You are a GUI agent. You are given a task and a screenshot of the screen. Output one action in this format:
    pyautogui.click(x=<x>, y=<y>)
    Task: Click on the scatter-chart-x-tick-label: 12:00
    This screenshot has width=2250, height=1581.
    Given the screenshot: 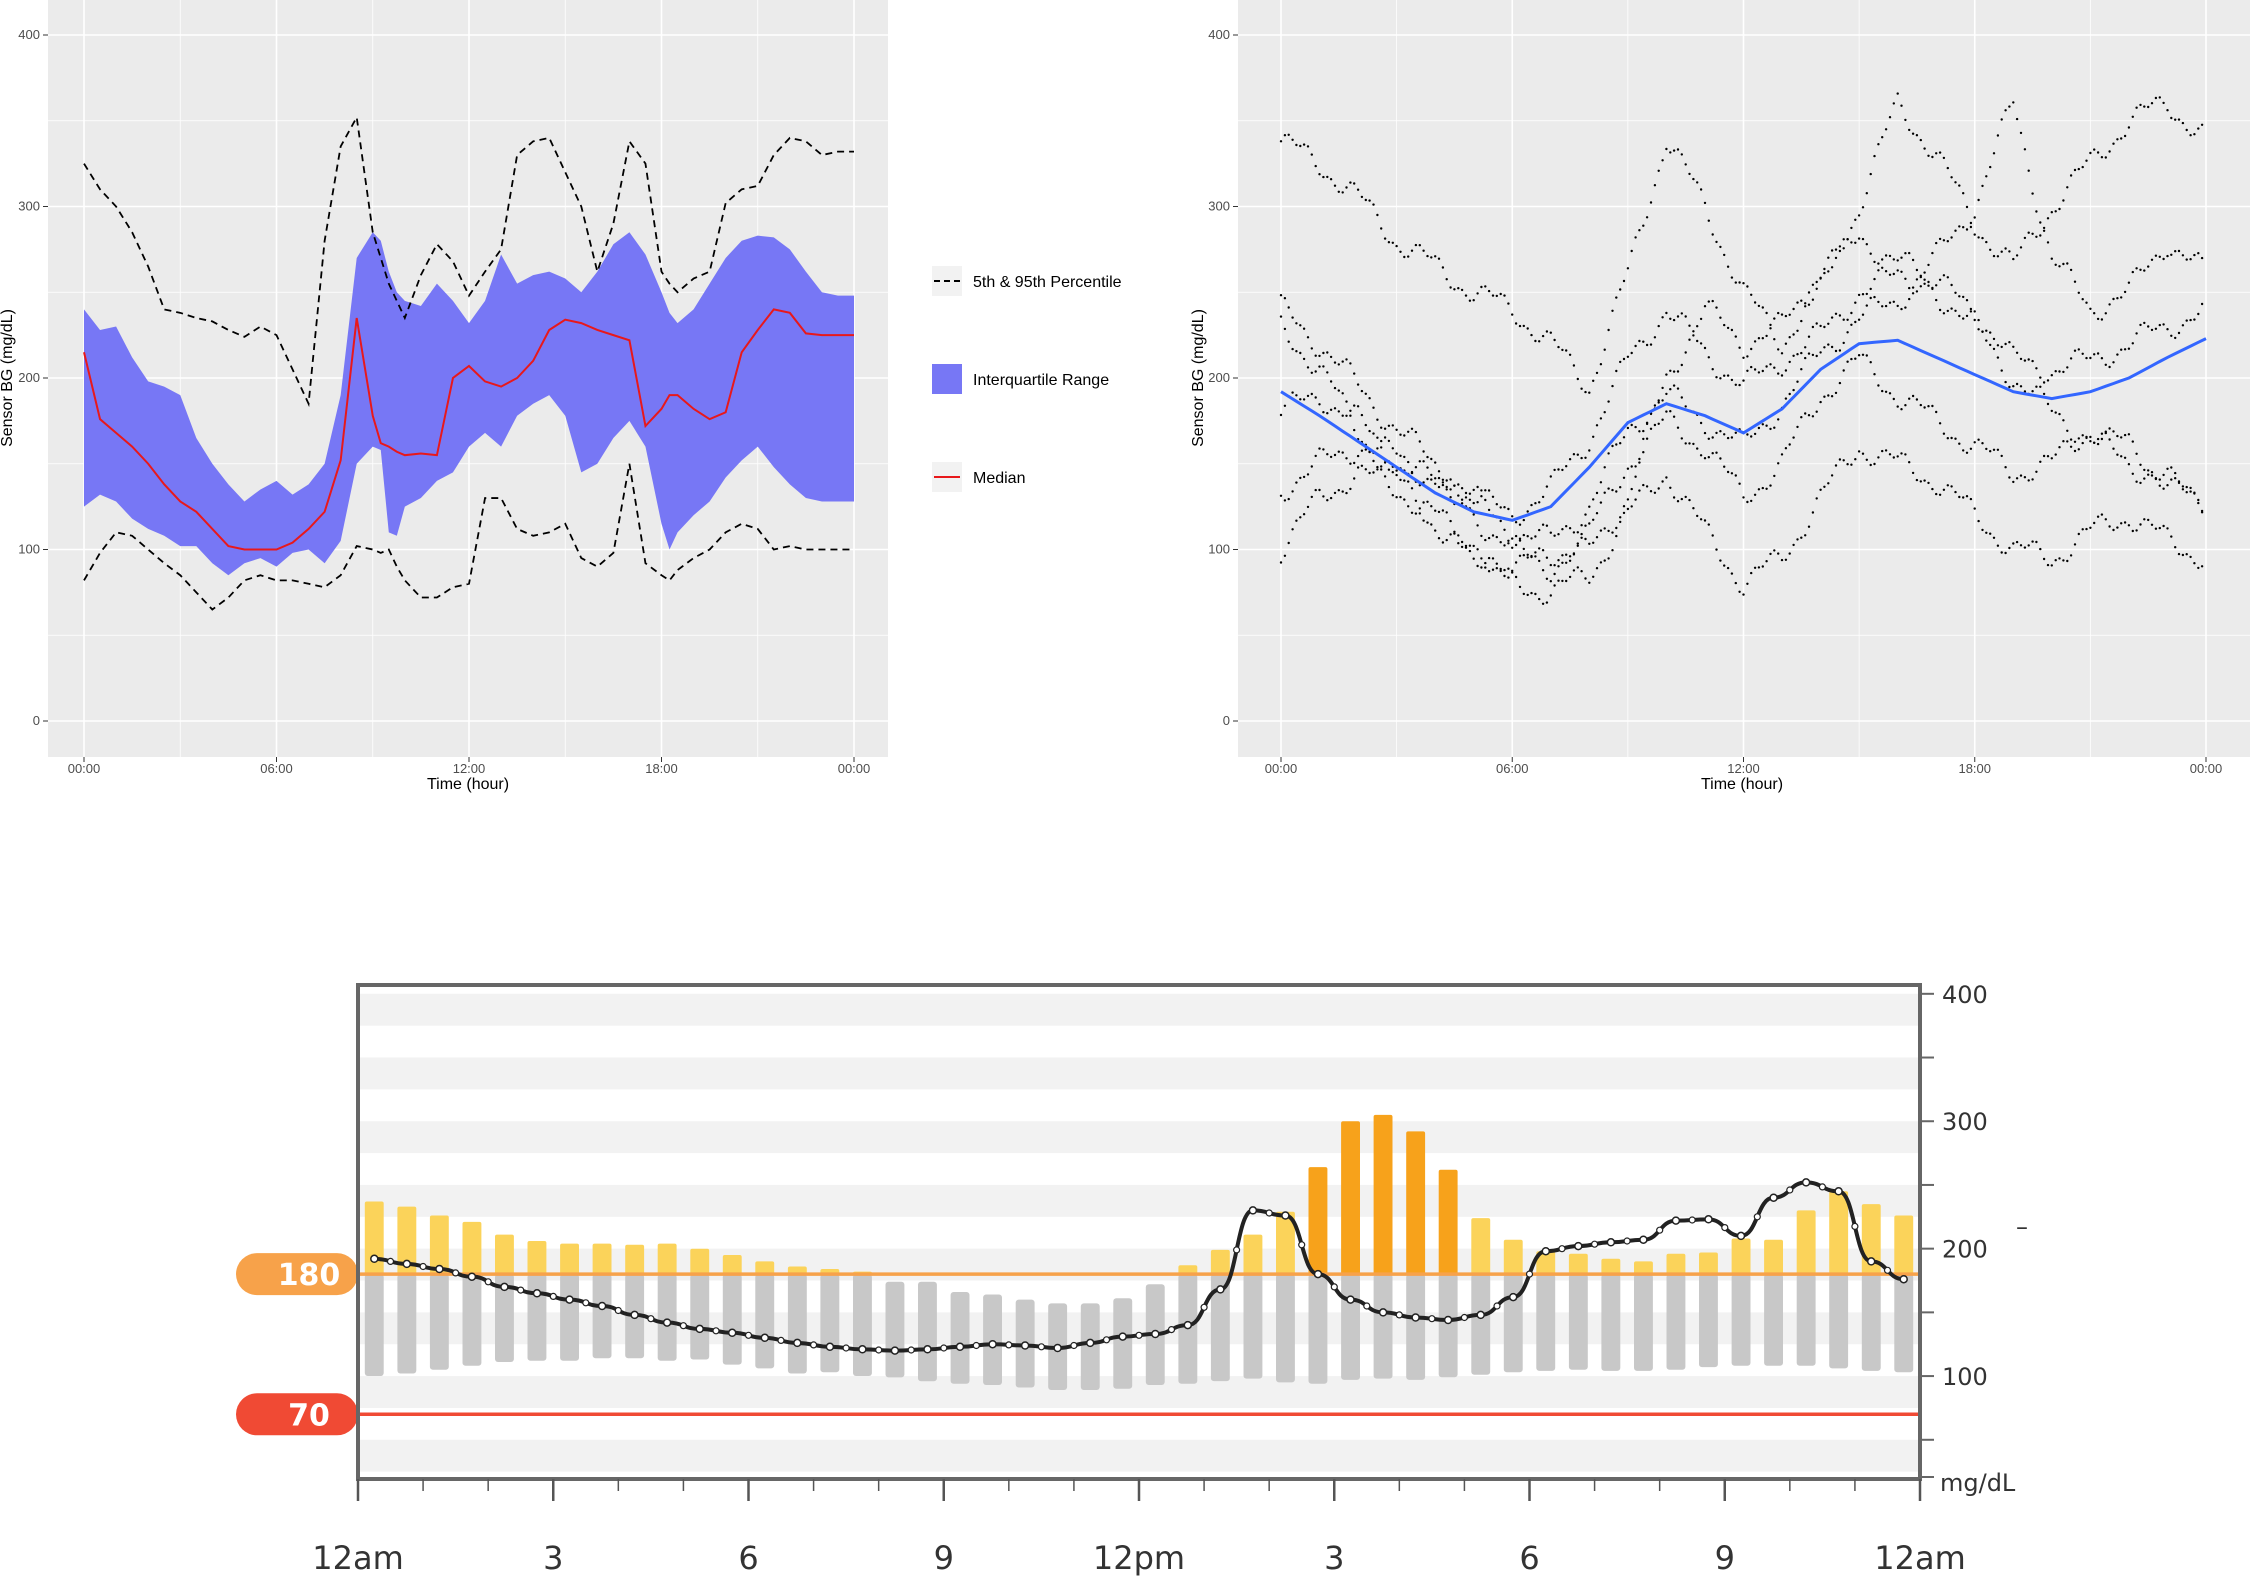 What is the action you would take?
    pyautogui.click(x=1743, y=768)
    